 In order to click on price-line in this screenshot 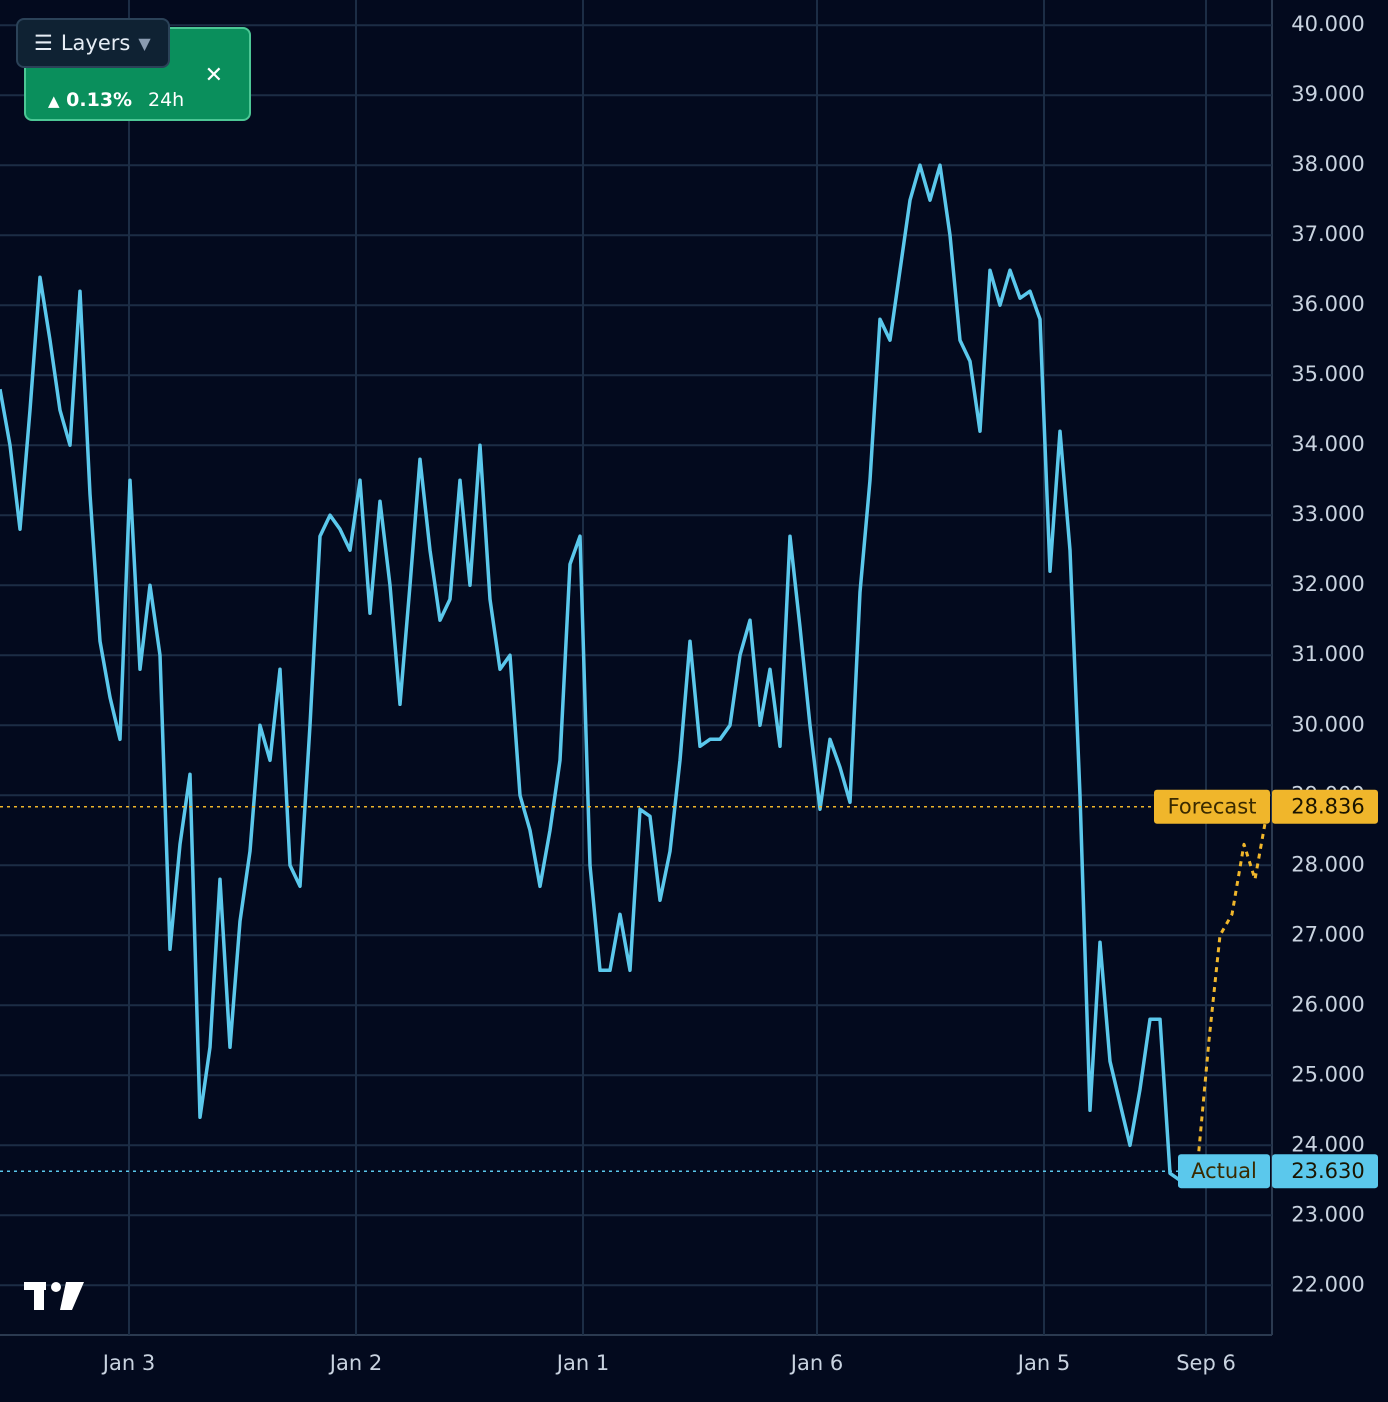, I will do `click(1232, 989)`.